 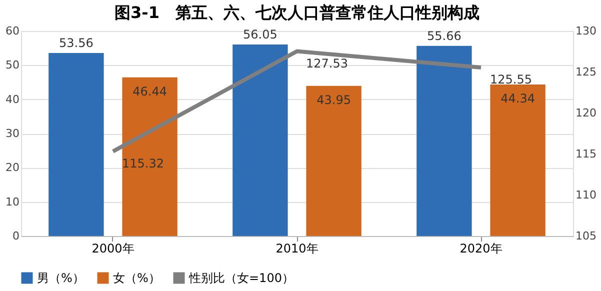 What do you see at coordinates (60, 278) in the screenshot?
I see `legend-label: 男（%）` at bounding box center [60, 278].